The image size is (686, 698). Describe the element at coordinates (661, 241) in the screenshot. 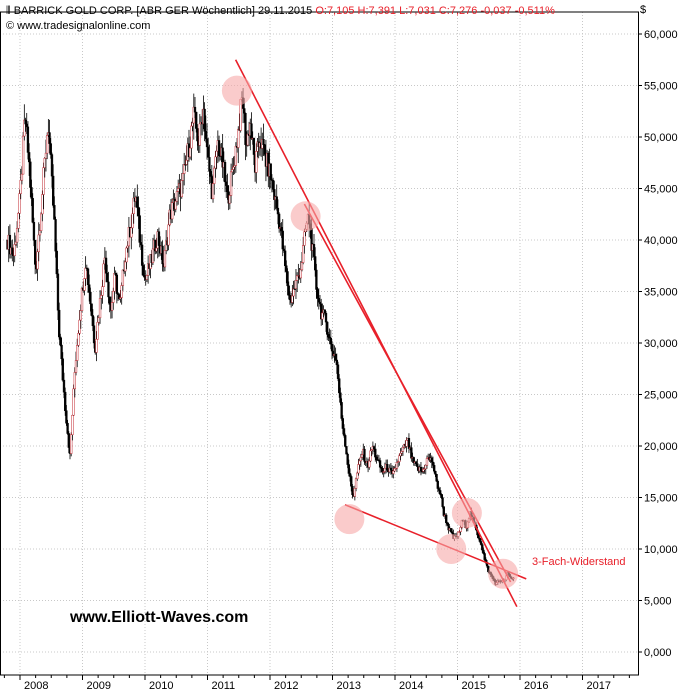

I see `y-tick-label: 40,000` at that location.